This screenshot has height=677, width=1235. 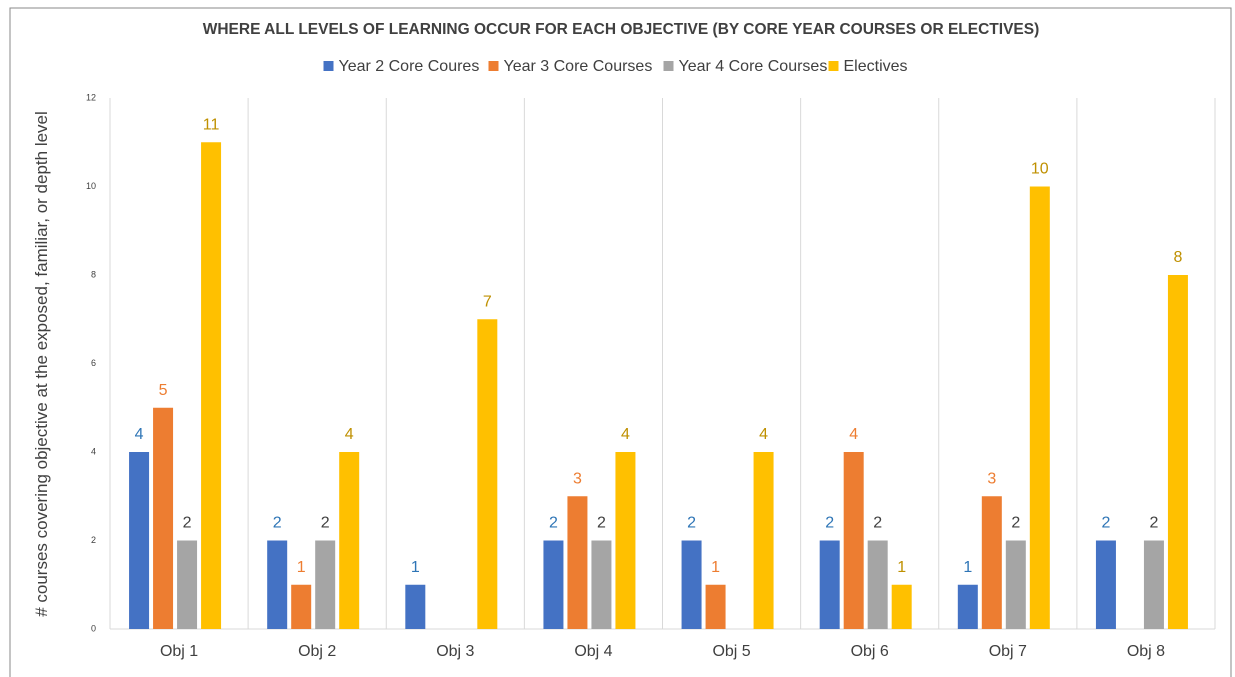 What do you see at coordinates (163, 390) in the screenshot?
I see `data-label: 5` at bounding box center [163, 390].